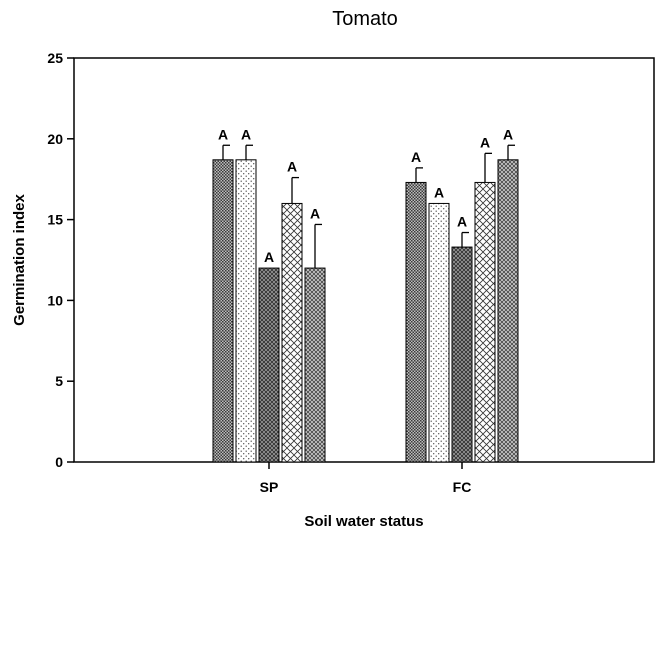 This screenshot has height=649, width=658. Describe the element at coordinates (60, 260) in the screenshot. I see `y-axis: 0 5 10 15 20 25` at that location.